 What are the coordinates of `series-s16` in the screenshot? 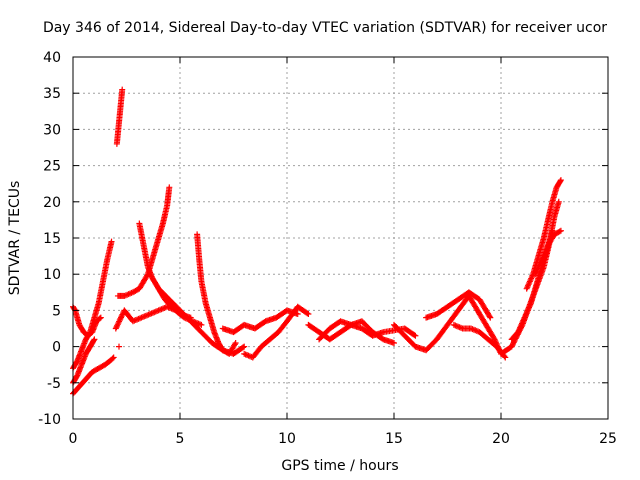 It's located at (458, 305).